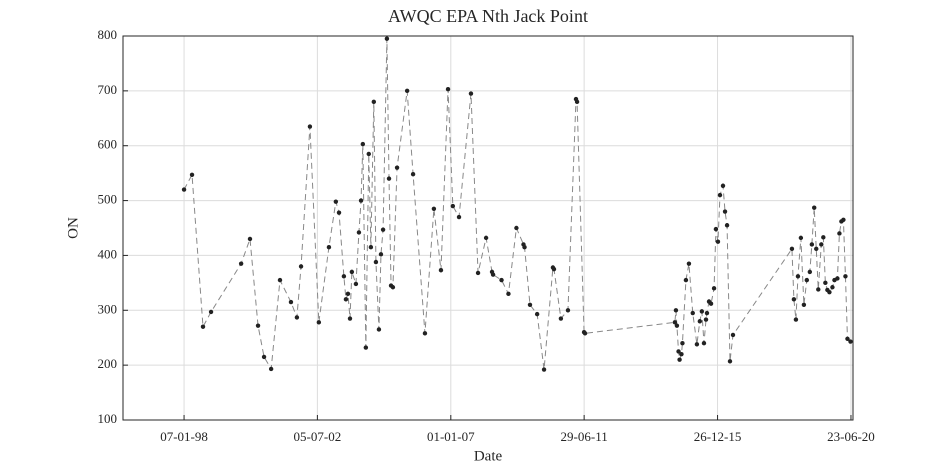 The image size is (945, 472). Describe the element at coordinates (108, 418) in the screenshot. I see `y-tick-label: 100` at that location.